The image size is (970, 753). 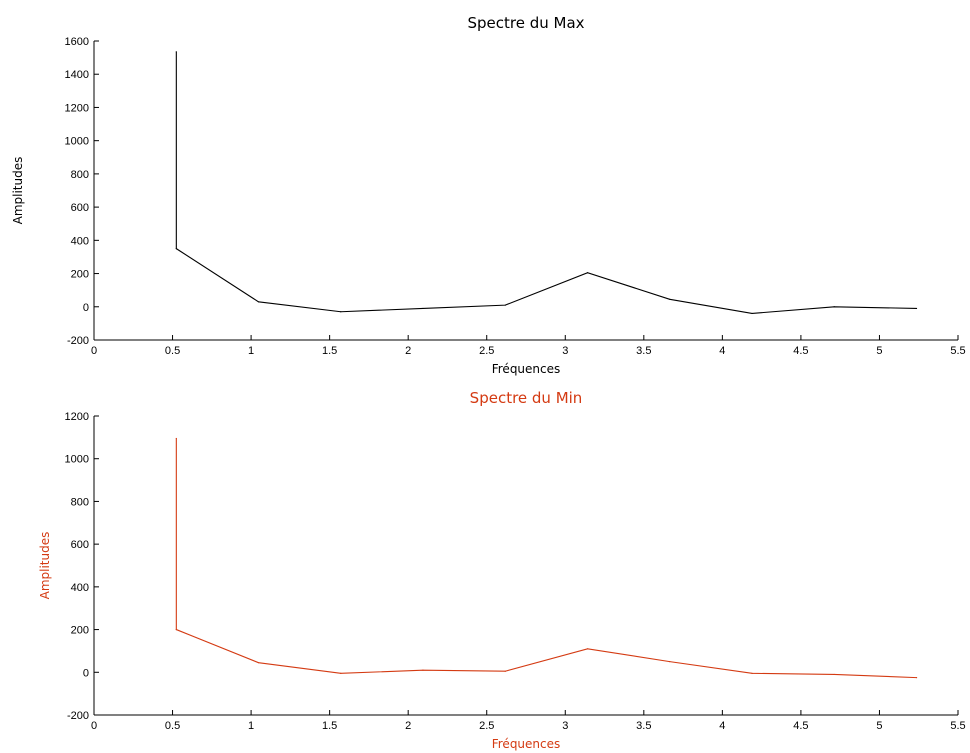 I want to click on y-tick-label: 1400, so click(x=77, y=75).